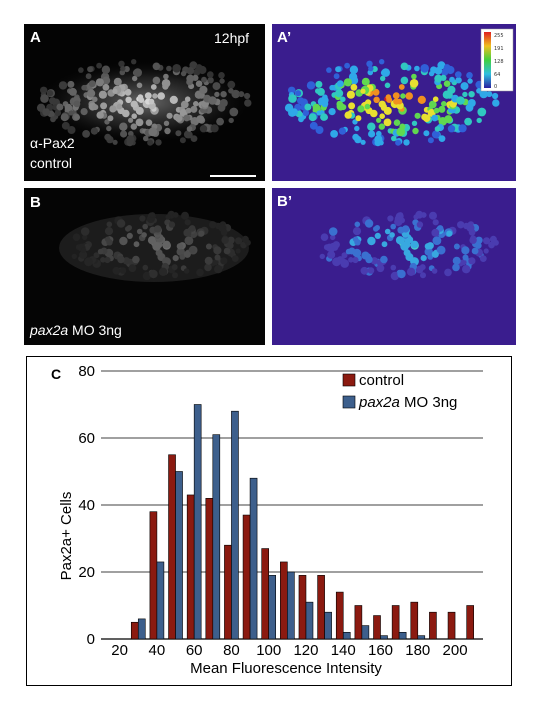  Describe the element at coordinates (86, 371) in the screenshot. I see `y-tick-label: 80` at that location.